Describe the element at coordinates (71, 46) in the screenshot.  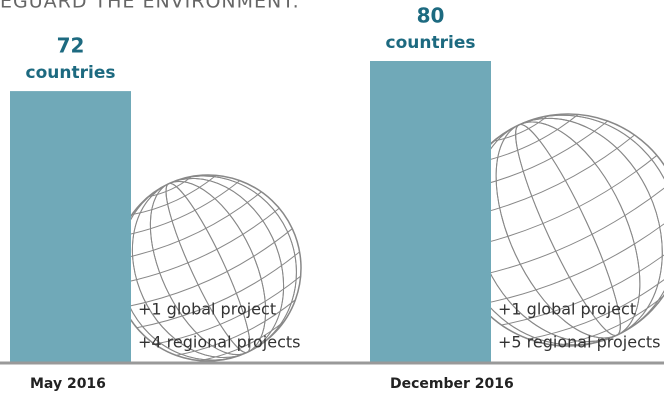
I see `value-label: 72` at that location.